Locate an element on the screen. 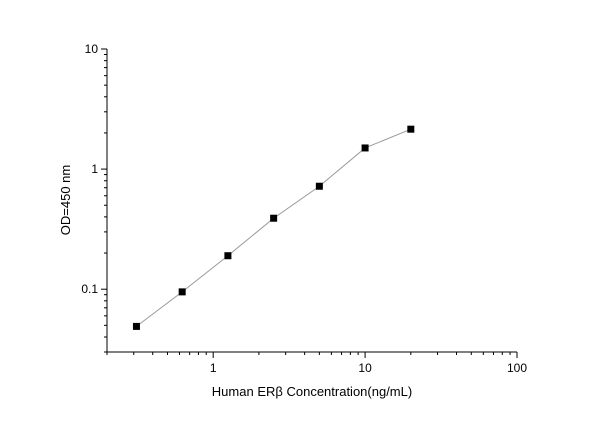  y-axis-title: OD=450 nm is located at coordinates (65, 200).